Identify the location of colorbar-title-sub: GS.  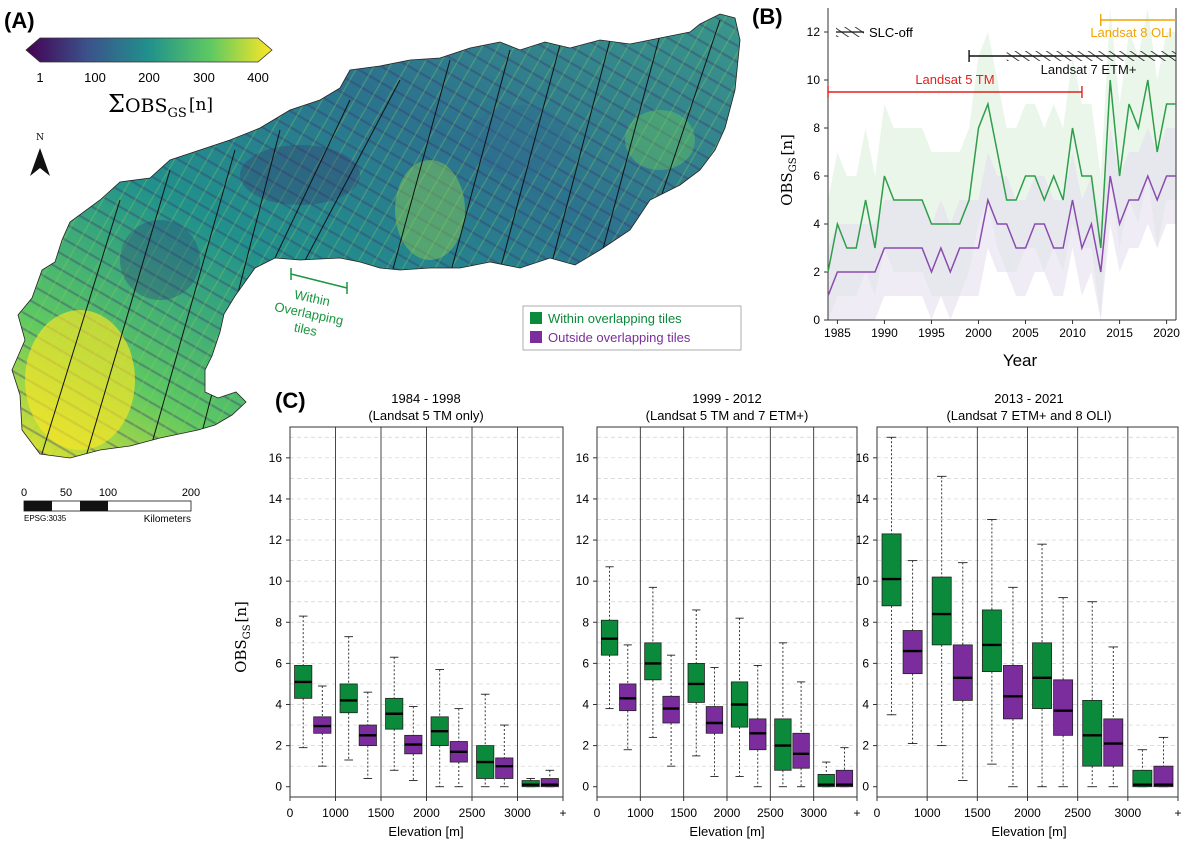
(177, 113).